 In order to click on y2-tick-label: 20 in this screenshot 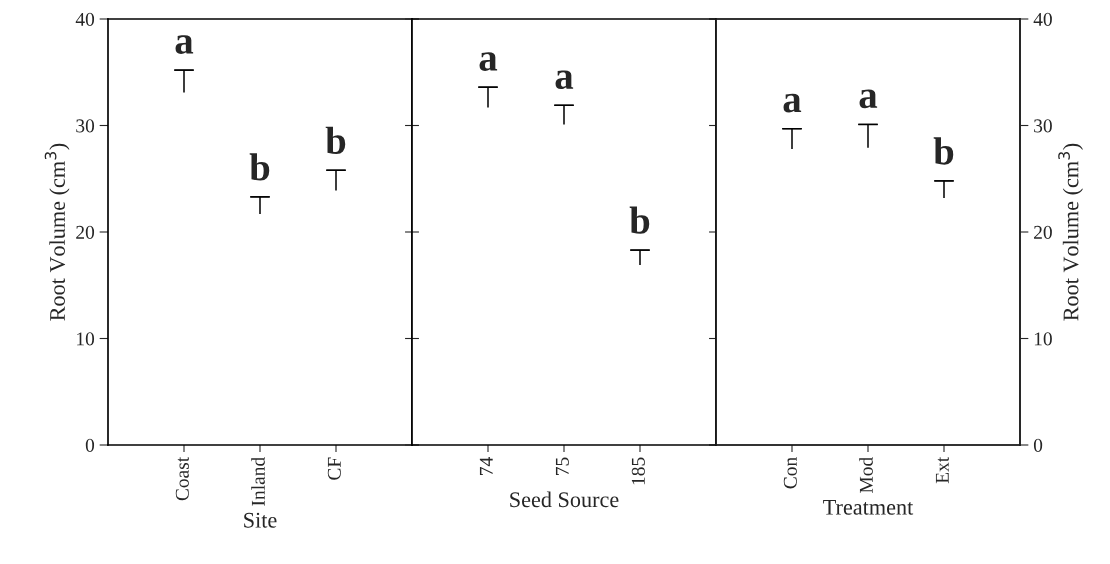, I will do `click(1043, 232)`.